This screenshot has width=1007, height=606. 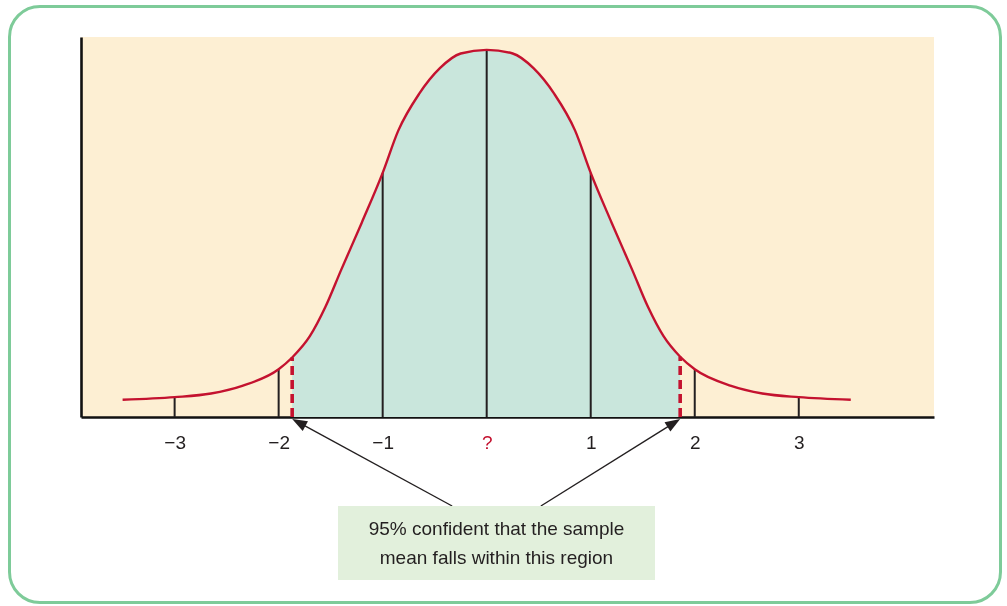 I want to click on x-tick-label: −1, so click(x=383, y=442).